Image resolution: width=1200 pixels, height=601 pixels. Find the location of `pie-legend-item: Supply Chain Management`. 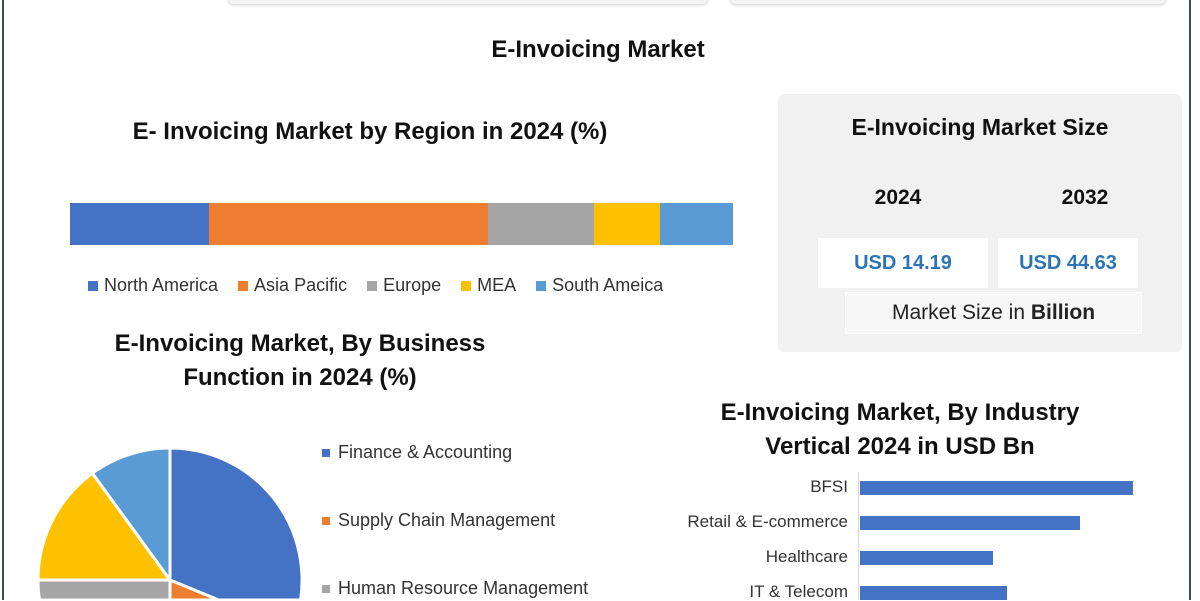

pie-legend-item: Supply Chain Management is located at coordinates (438, 520).